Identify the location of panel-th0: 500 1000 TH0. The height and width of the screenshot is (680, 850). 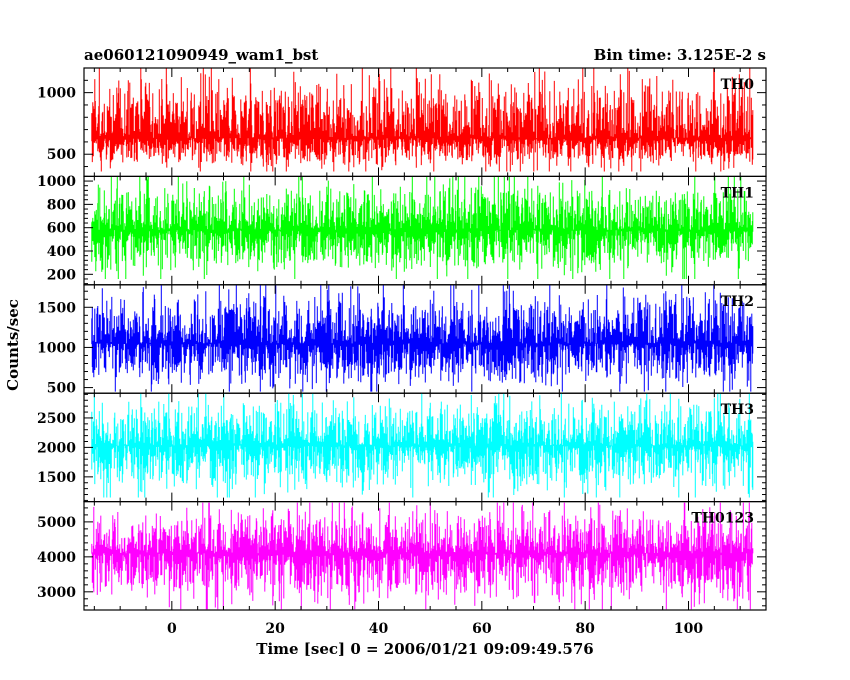
(402, 122).